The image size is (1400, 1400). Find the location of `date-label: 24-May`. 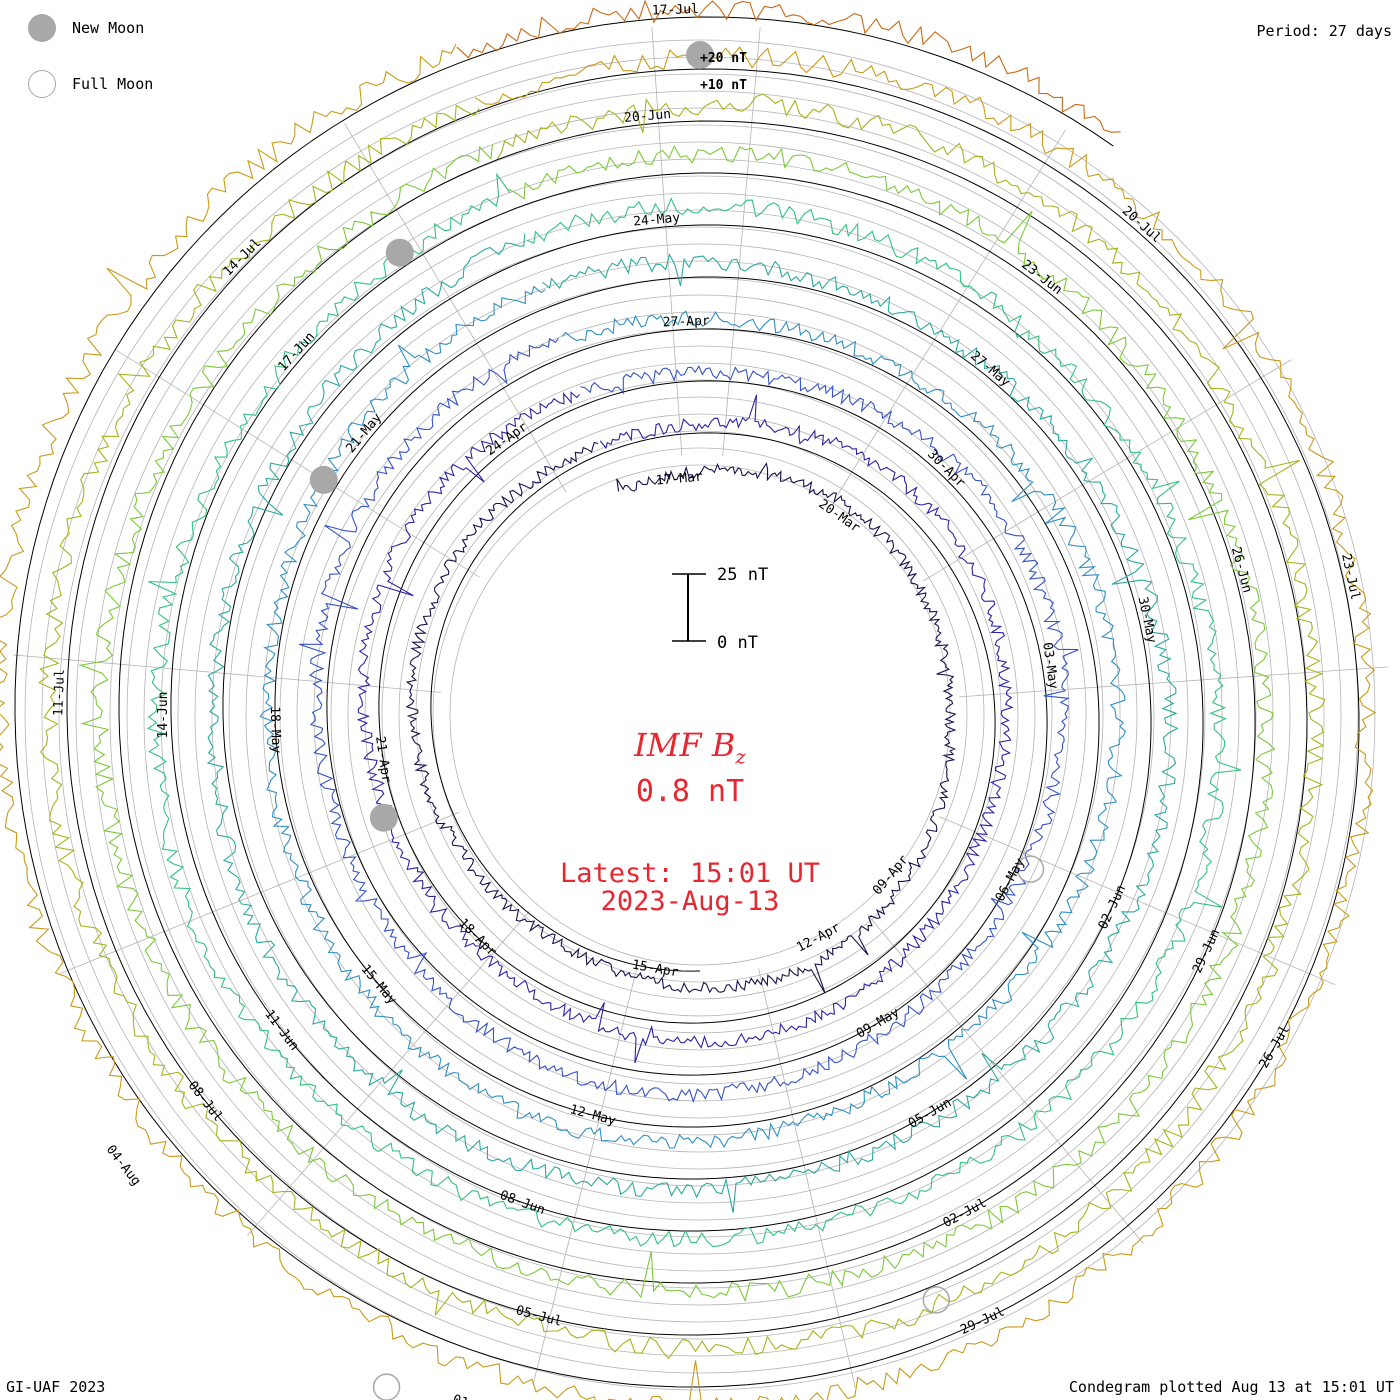

date-label: 24-May is located at coordinates (657, 220).